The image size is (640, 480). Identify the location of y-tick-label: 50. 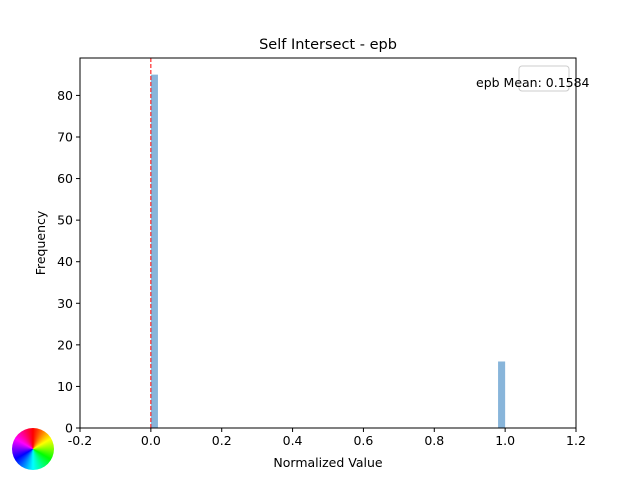
(65, 220).